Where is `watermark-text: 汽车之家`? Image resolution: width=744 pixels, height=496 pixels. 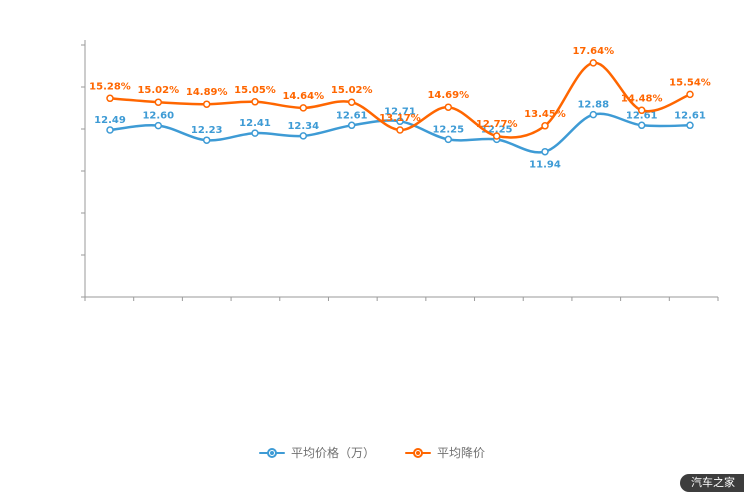
watermark-text: 汽车之家 is located at coordinates (713, 482).